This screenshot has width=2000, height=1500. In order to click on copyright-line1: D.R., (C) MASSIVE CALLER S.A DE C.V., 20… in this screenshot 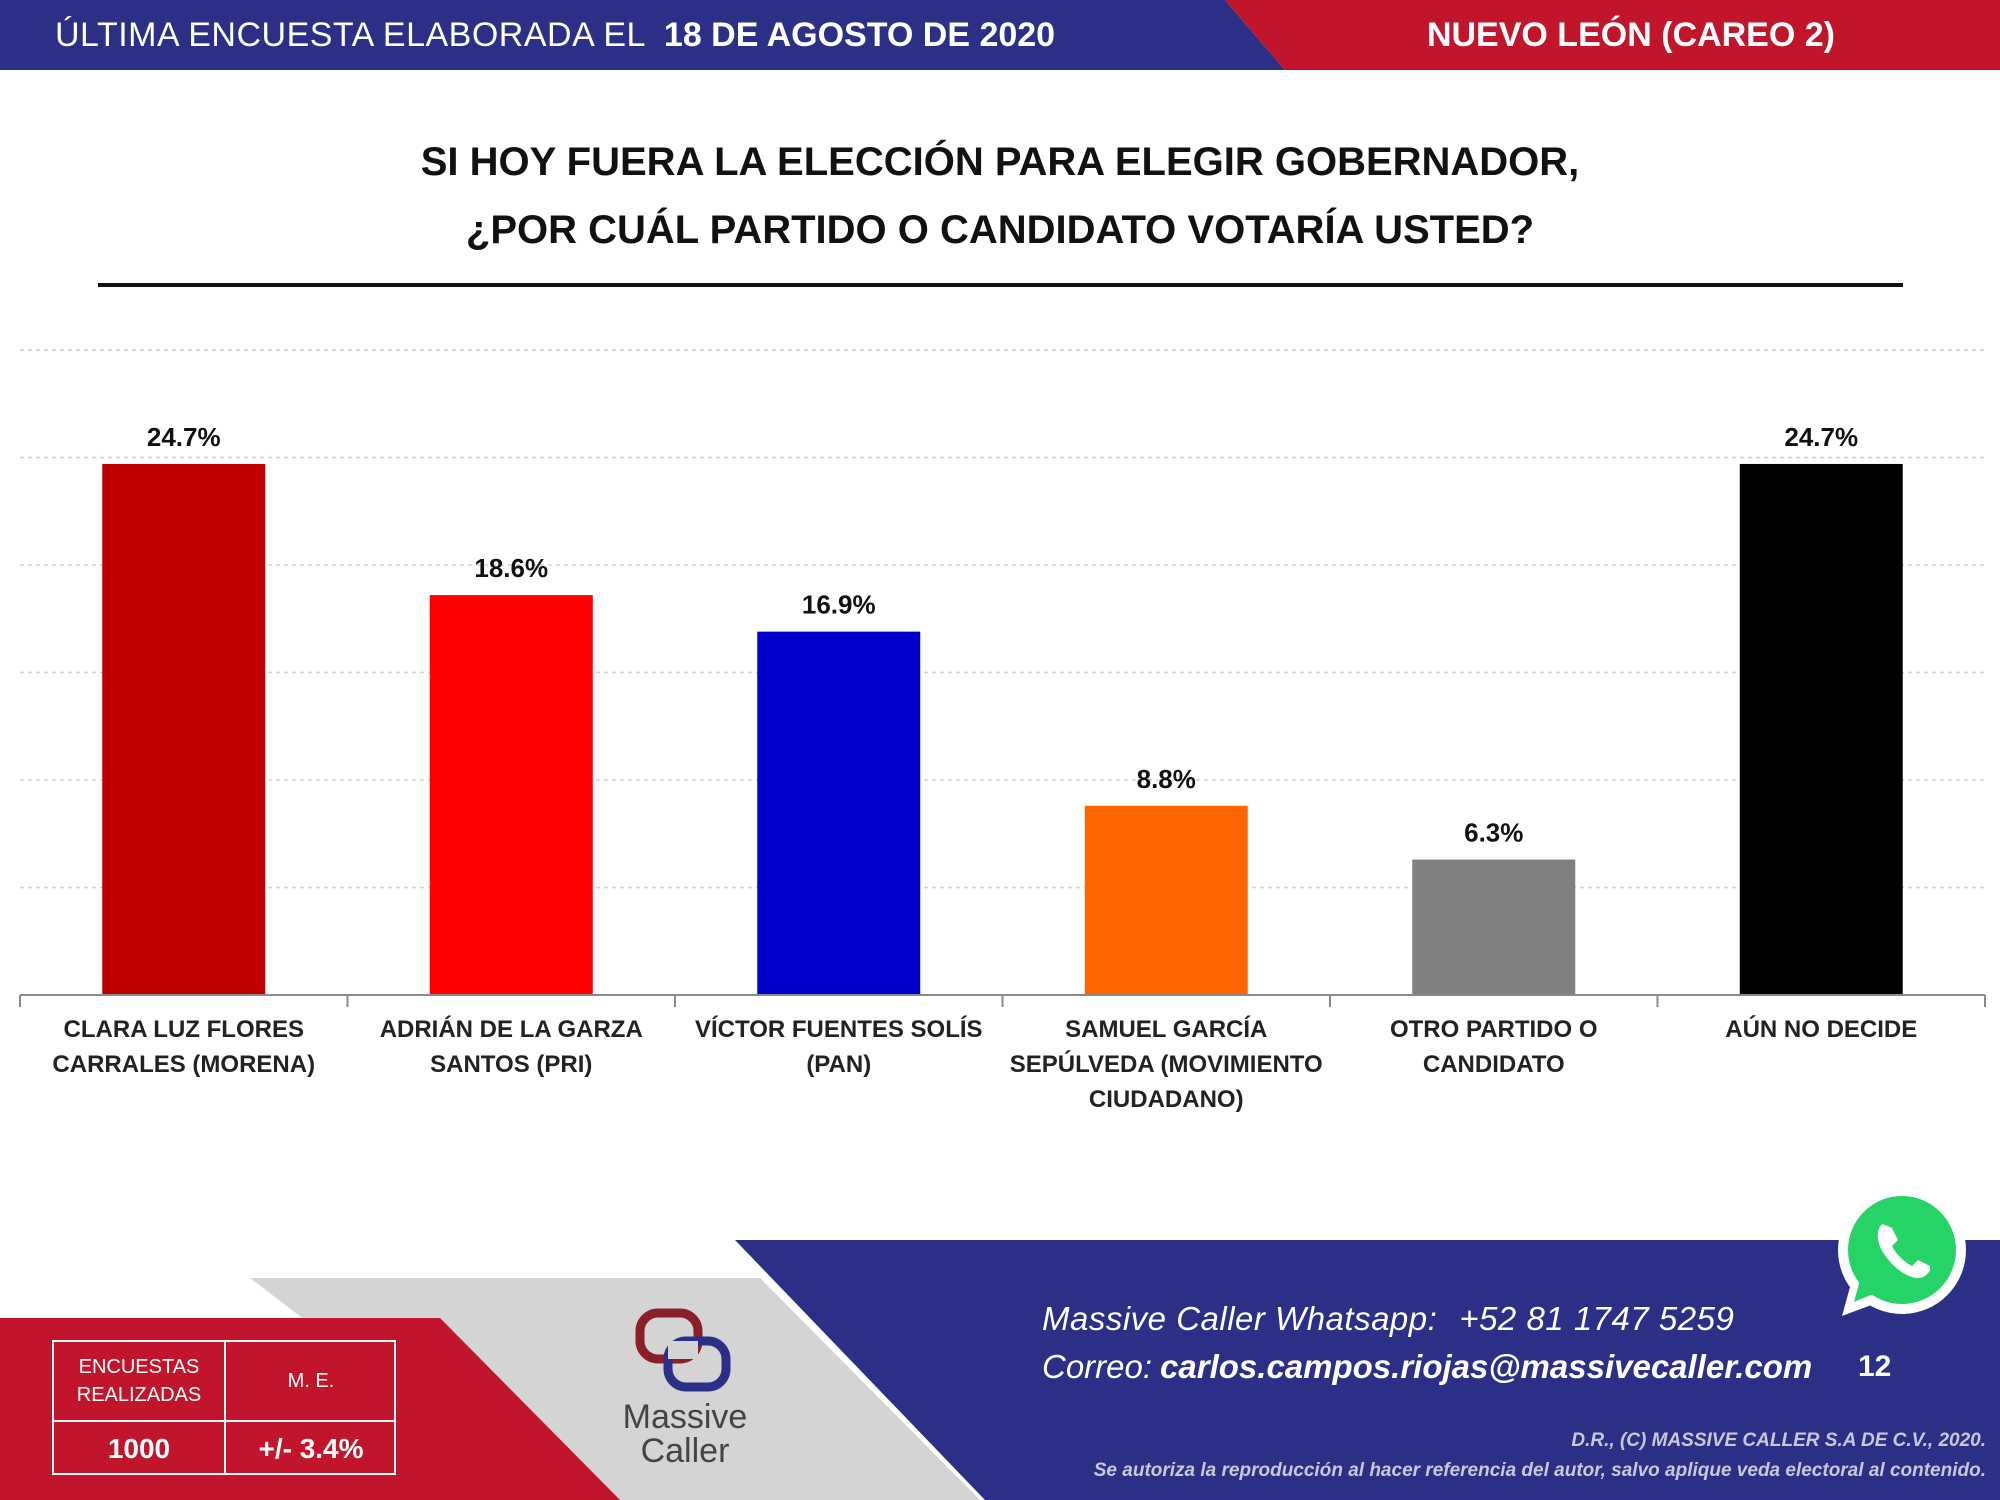, I will do `click(1778, 1440)`.